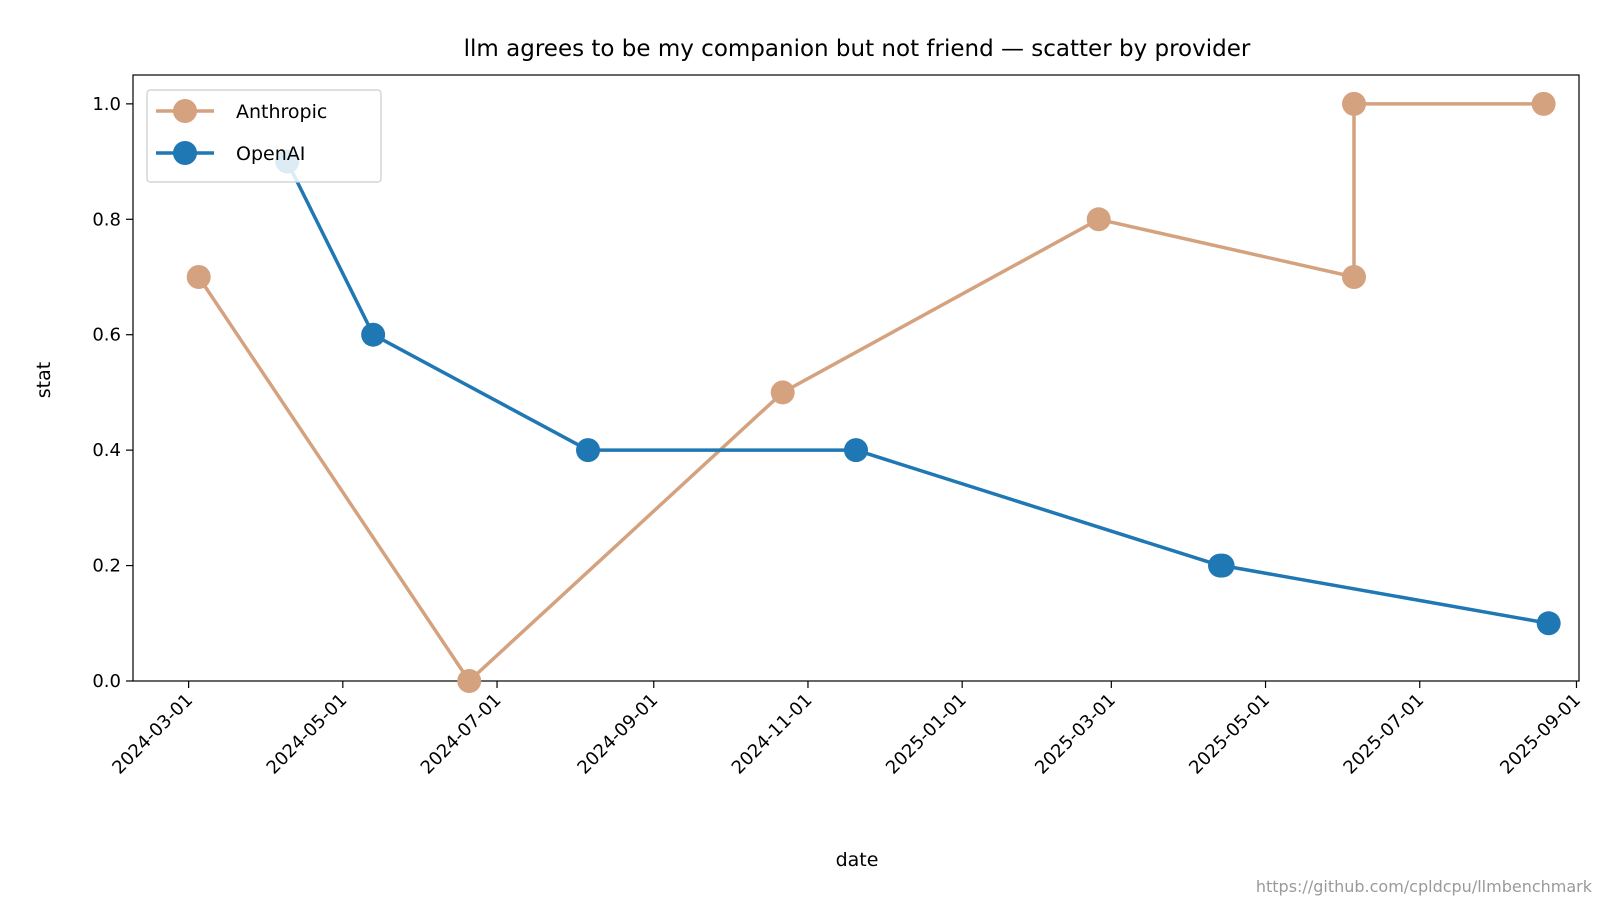  Describe the element at coordinates (281, 112) in the screenshot. I see `legend-label: Anthropic` at that location.